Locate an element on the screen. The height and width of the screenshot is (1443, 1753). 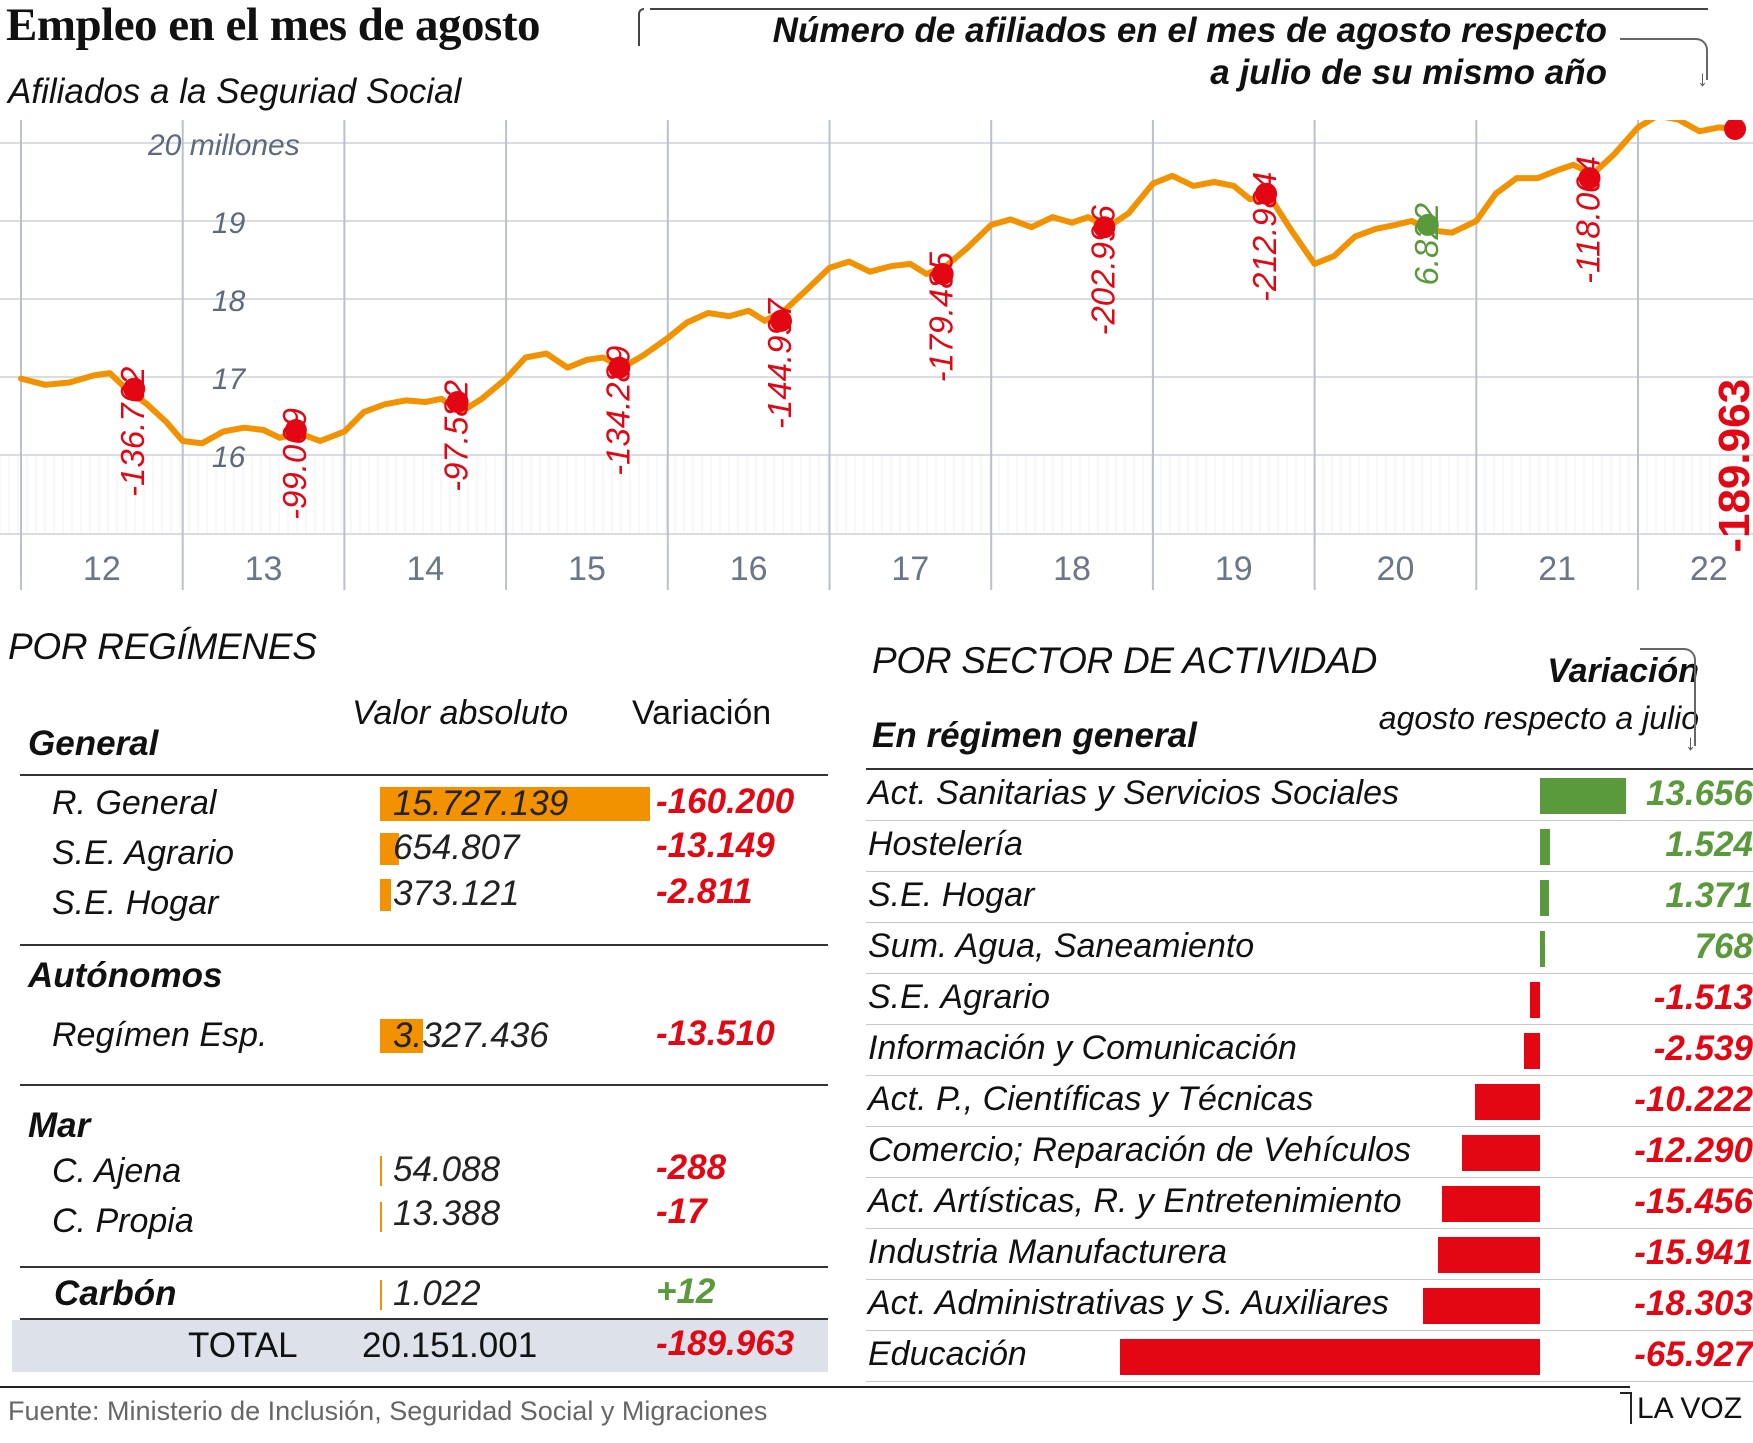
sector-label: S.E. Agrario is located at coordinates (959, 997).